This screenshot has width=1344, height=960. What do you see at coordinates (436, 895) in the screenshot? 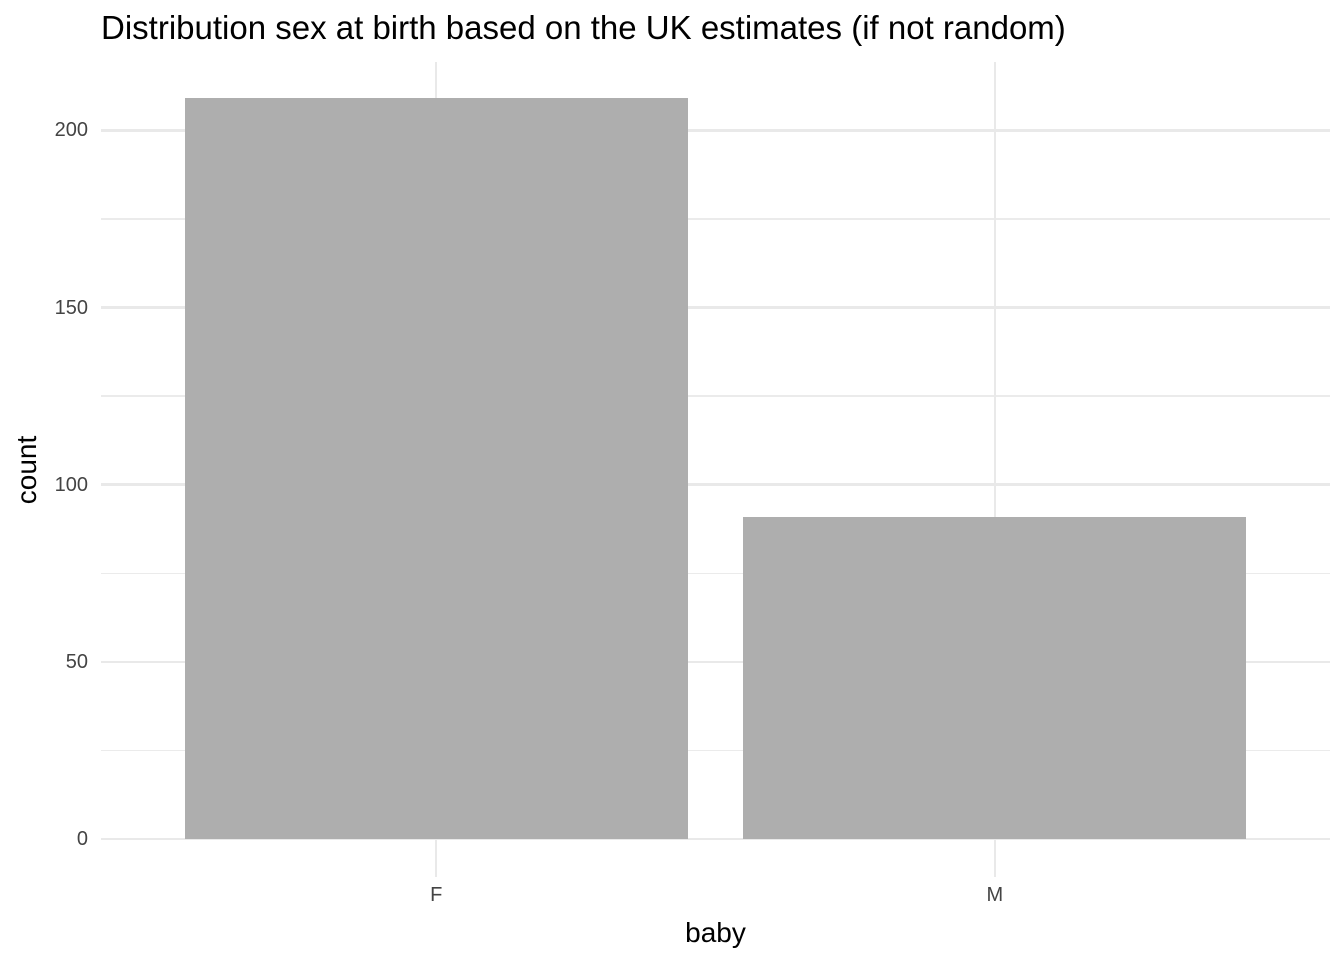
I see `x-tick-label: F` at bounding box center [436, 895].